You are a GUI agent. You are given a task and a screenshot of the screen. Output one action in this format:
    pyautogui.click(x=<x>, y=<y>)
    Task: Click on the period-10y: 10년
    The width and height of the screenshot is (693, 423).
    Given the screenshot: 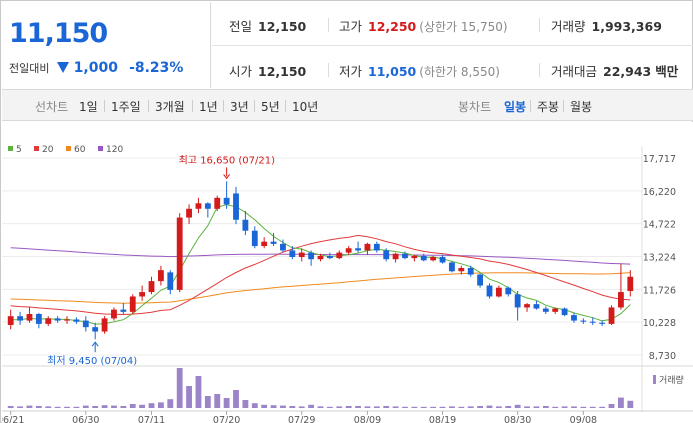 What is the action you would take?
    pyautogui.click(x=305, y=107)
    